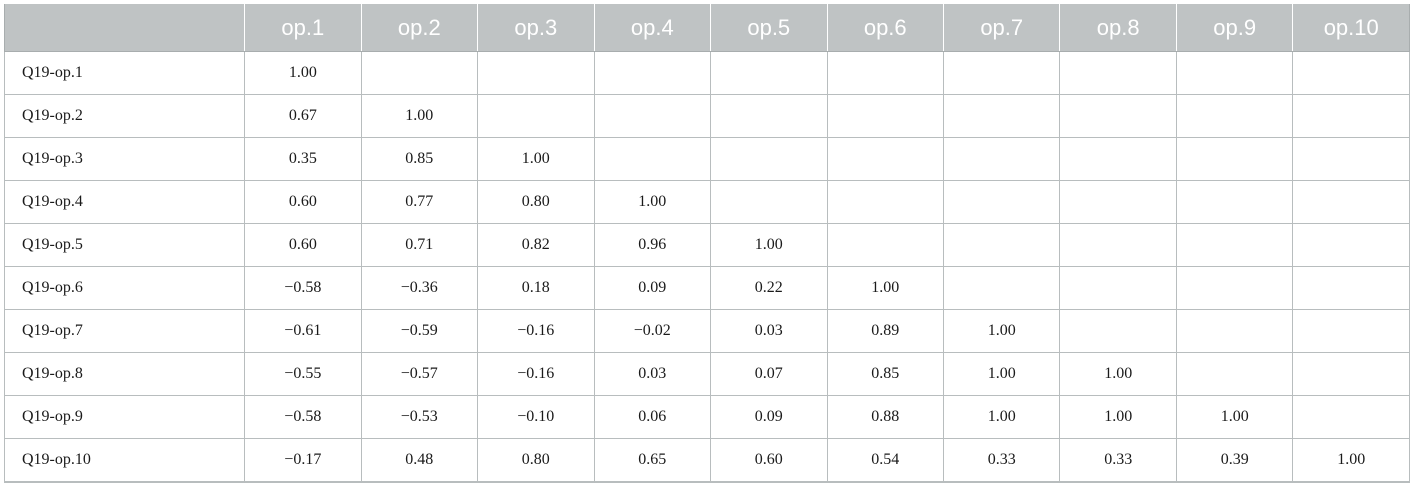 The image size is (1414, 486). What do you see at coordinates (769, 28) in the screenshot?
I see `column-header: op.5` at bounding box center [769, 28].